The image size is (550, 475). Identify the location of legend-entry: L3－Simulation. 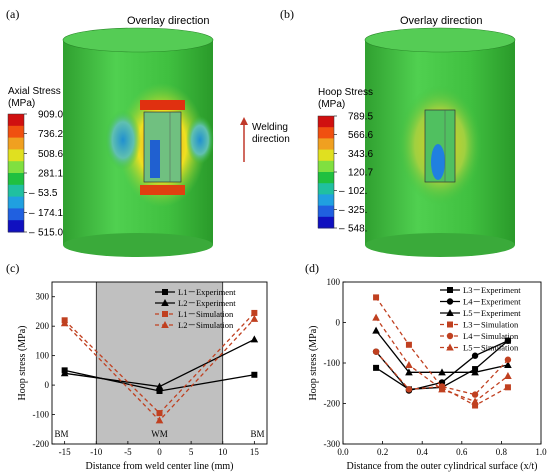
(491, 325).